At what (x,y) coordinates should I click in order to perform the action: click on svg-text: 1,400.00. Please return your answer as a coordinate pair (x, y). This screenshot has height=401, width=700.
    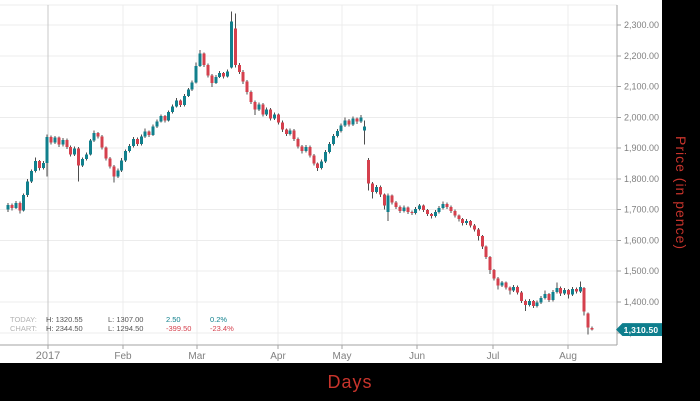
    Looking at the image, I should click on (641, 302).